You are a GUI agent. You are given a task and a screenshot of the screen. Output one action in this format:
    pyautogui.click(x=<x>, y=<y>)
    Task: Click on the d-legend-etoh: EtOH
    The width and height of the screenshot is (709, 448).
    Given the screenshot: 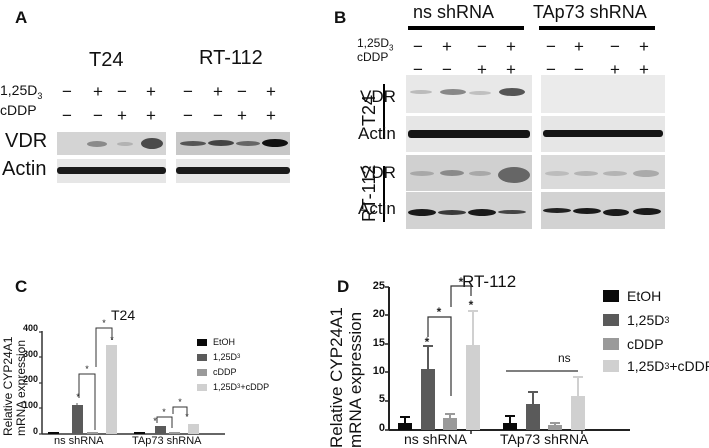 What is the action you would take?
    pyautogui.click(x=632, y=296)
    